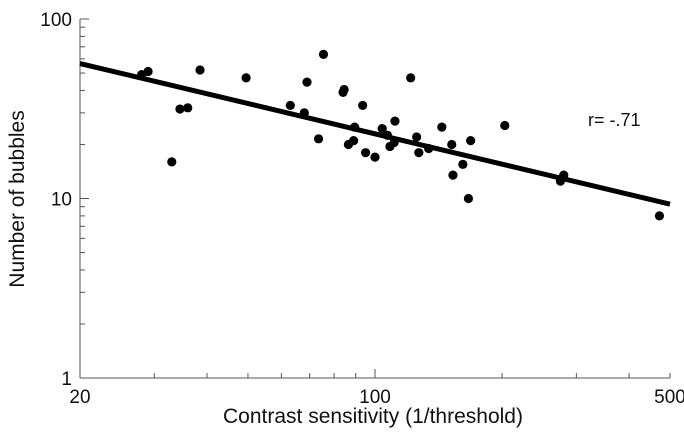 The width and height of the screenshot is (684, 439). What do you see at coordinates (79, 397) in the screenshot?
I see `x-tick-label: 20` at bounding box center [79, 397].